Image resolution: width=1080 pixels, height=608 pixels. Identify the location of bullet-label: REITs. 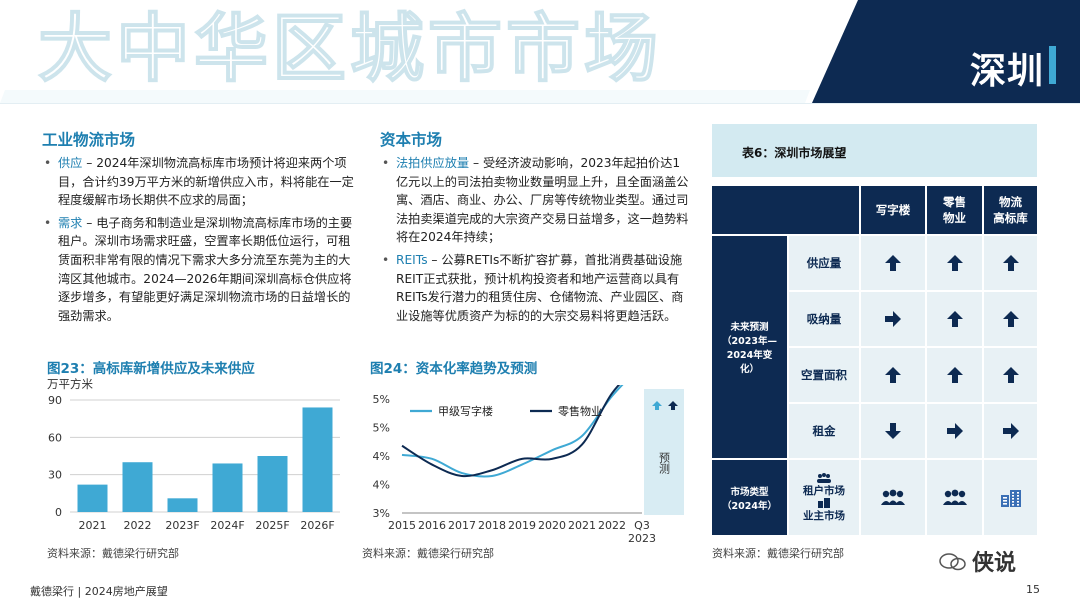
(412, 259).